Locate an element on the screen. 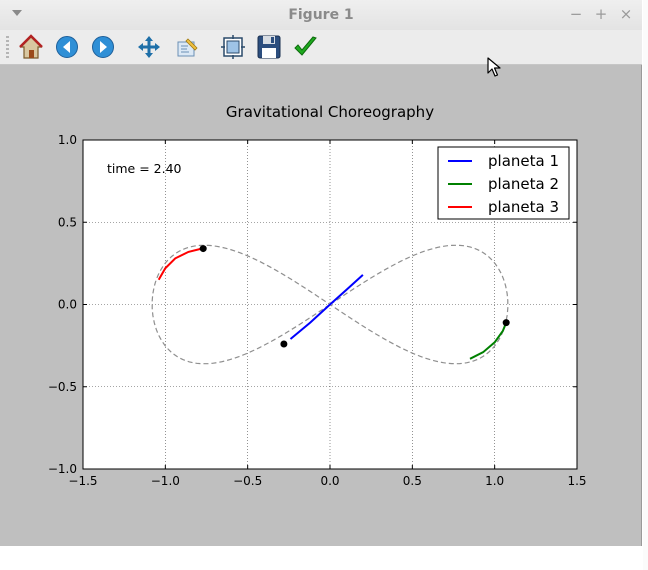 This screenshot has width=648, height=570. x-tick-label: 1.0 is located at coordinates (494, 481).